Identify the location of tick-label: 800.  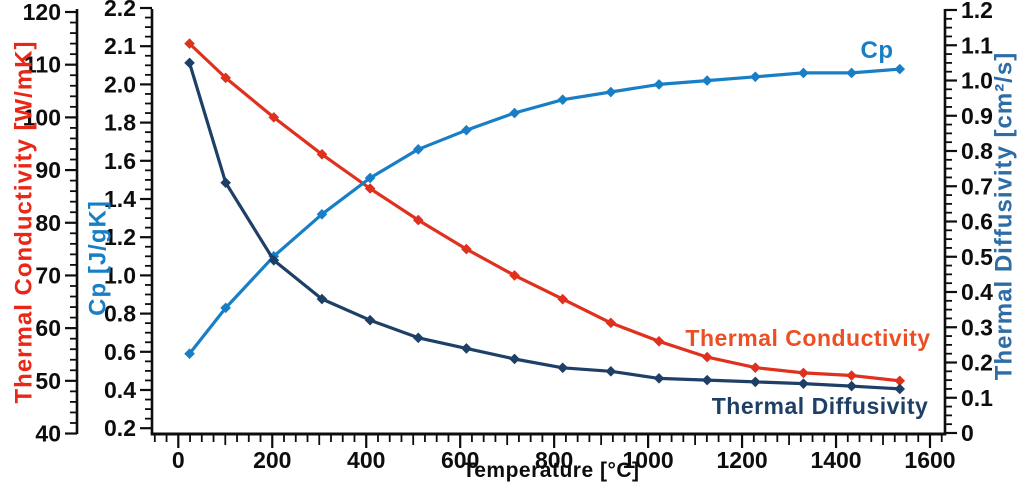
(554, 460).